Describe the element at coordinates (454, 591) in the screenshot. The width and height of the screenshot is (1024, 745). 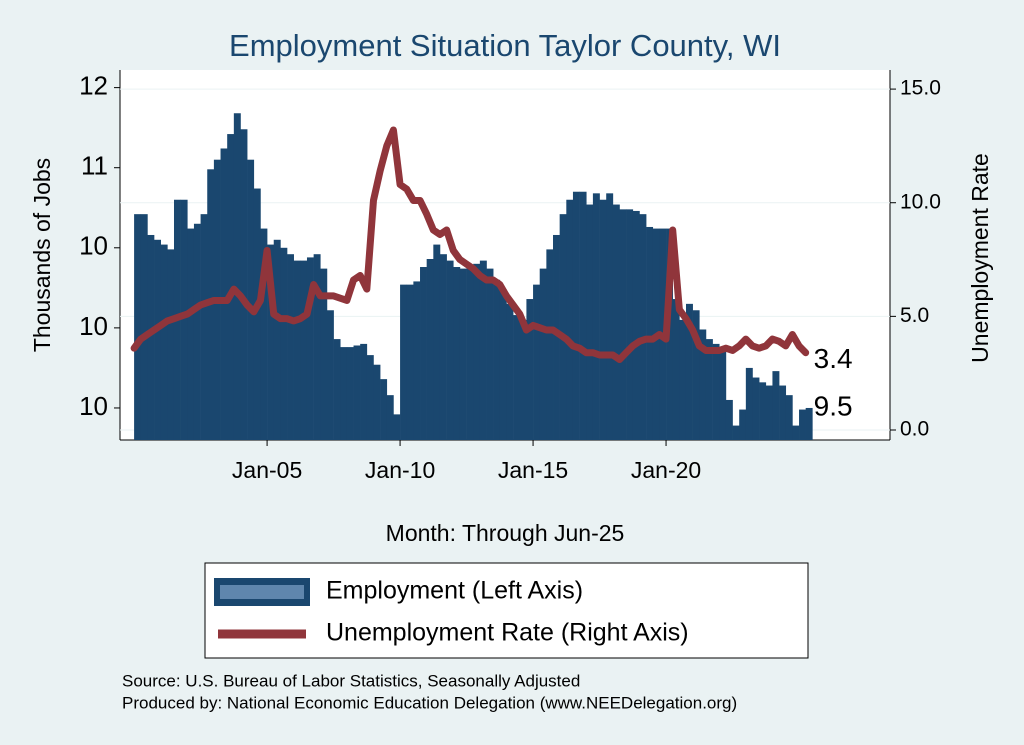
I see `legend-label: Employment (Left Axis)` at that location.